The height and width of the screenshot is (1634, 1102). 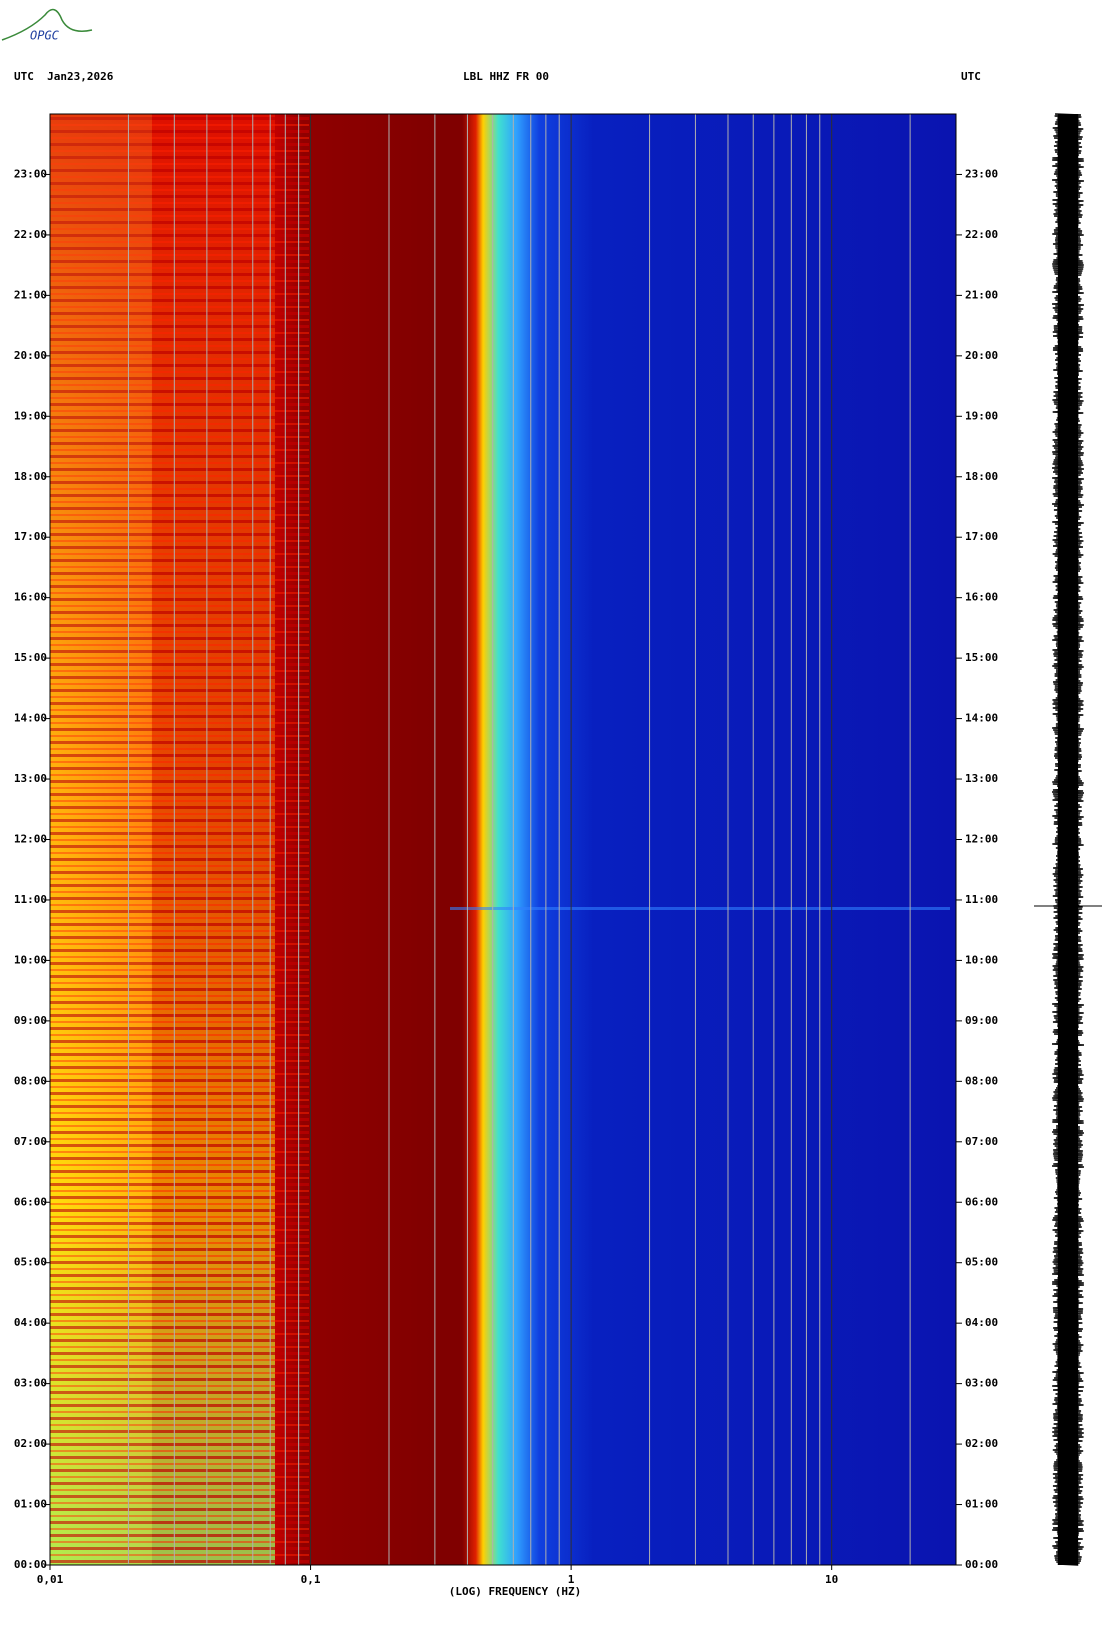 I want to click on x-tick-label: 0,01, so click(x=50, y=1579).